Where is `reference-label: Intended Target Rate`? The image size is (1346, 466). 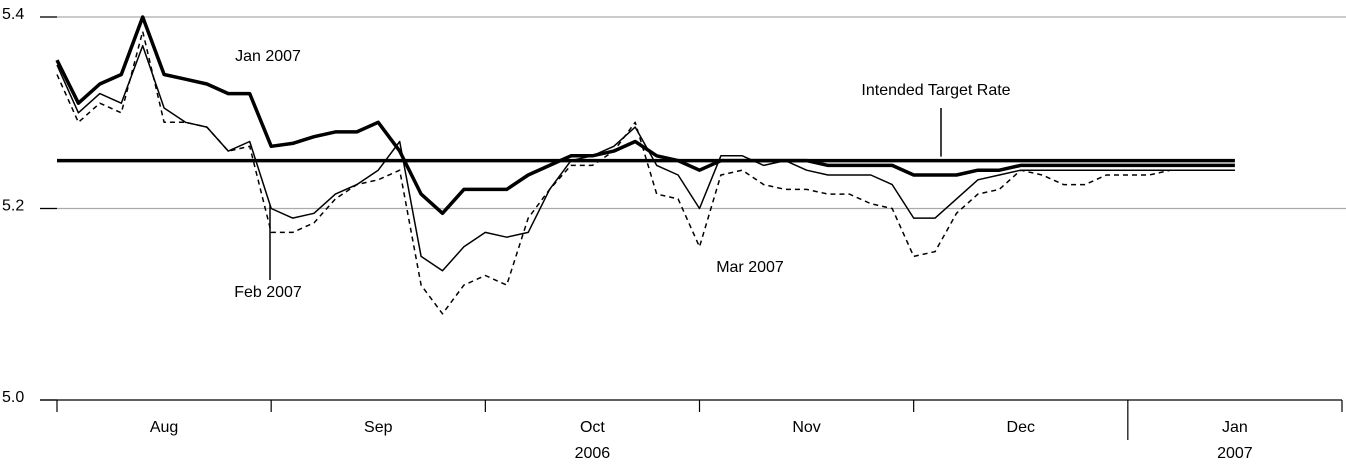 reference-label: Intended Target Rate is located at coordinates (935, 90).